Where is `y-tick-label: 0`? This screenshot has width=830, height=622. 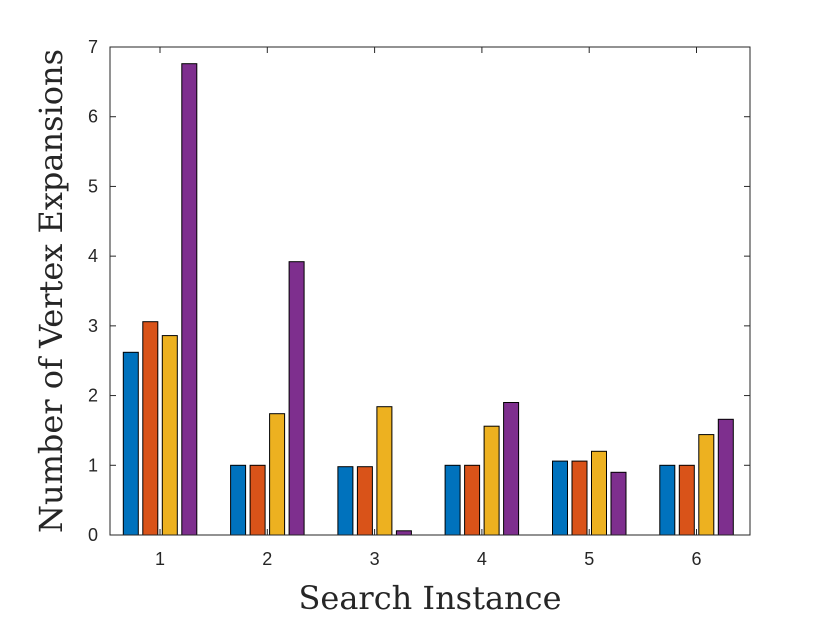
y-tick-label: 0 is located at coordinates (93, 535).